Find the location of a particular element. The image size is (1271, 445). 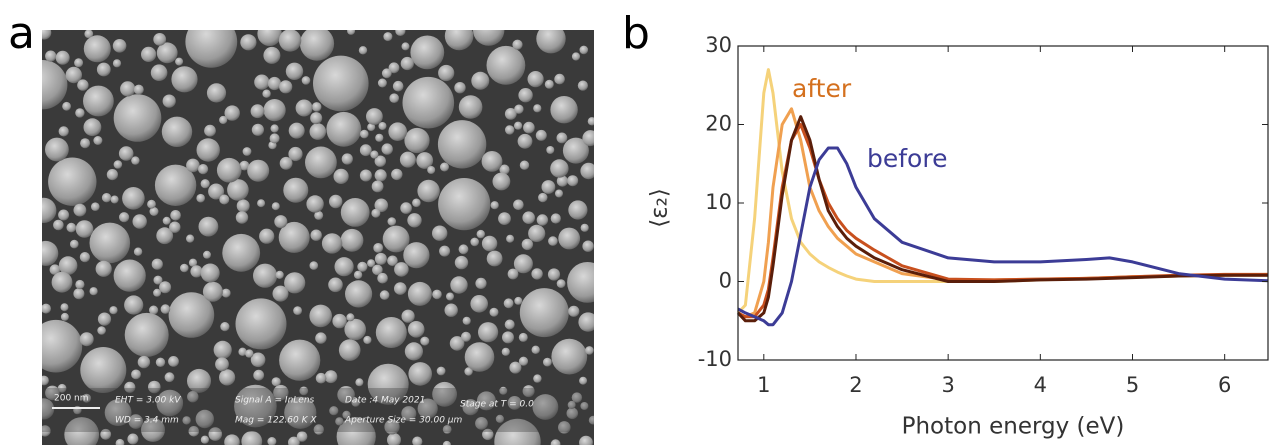

x-tick-label: 3 is located at coordinates (947, 385).